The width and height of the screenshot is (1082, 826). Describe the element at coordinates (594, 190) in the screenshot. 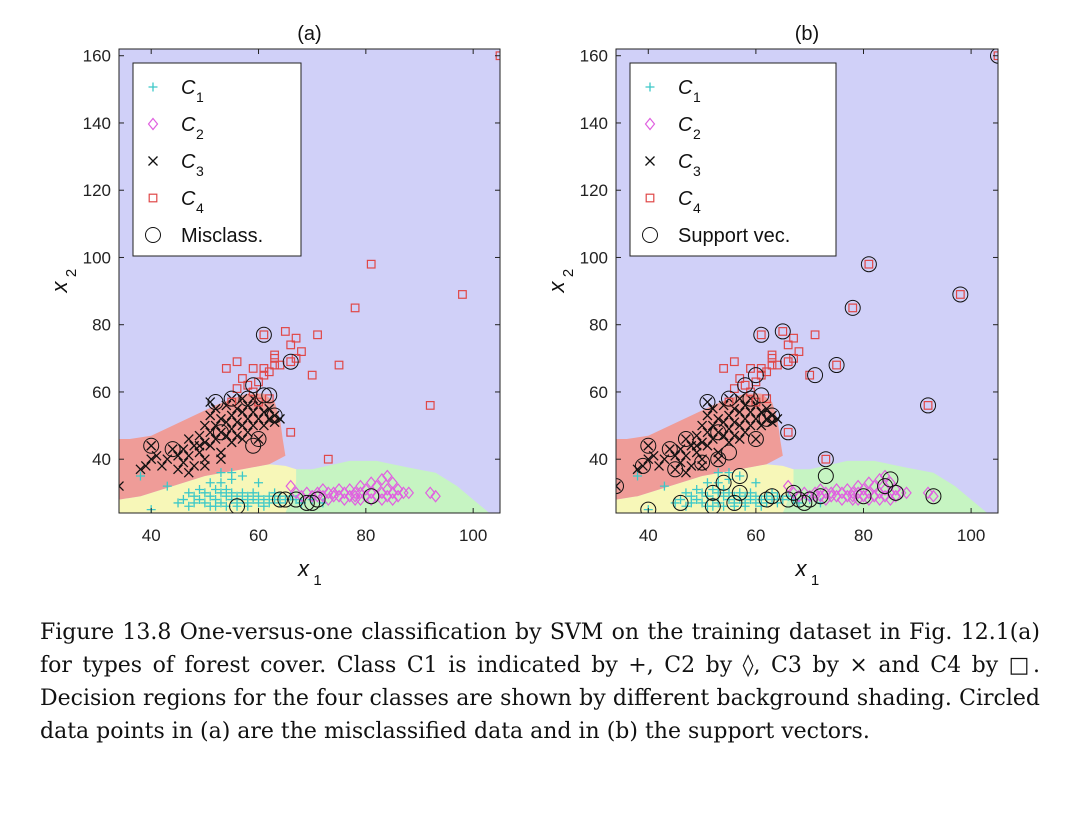

I see `y-tick-label: 120` at that location.